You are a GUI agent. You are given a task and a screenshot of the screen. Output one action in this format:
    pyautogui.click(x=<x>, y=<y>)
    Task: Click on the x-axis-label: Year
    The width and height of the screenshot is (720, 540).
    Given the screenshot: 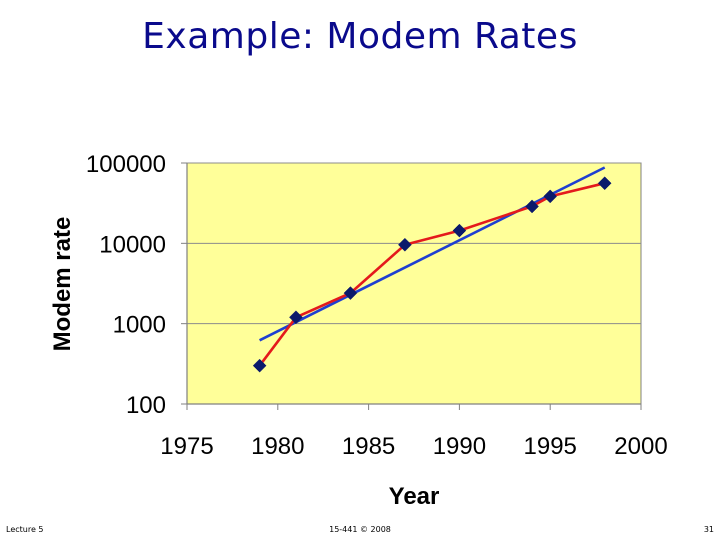 What is the action you would take?
    pyautogui.click(x=414, y=496)
    